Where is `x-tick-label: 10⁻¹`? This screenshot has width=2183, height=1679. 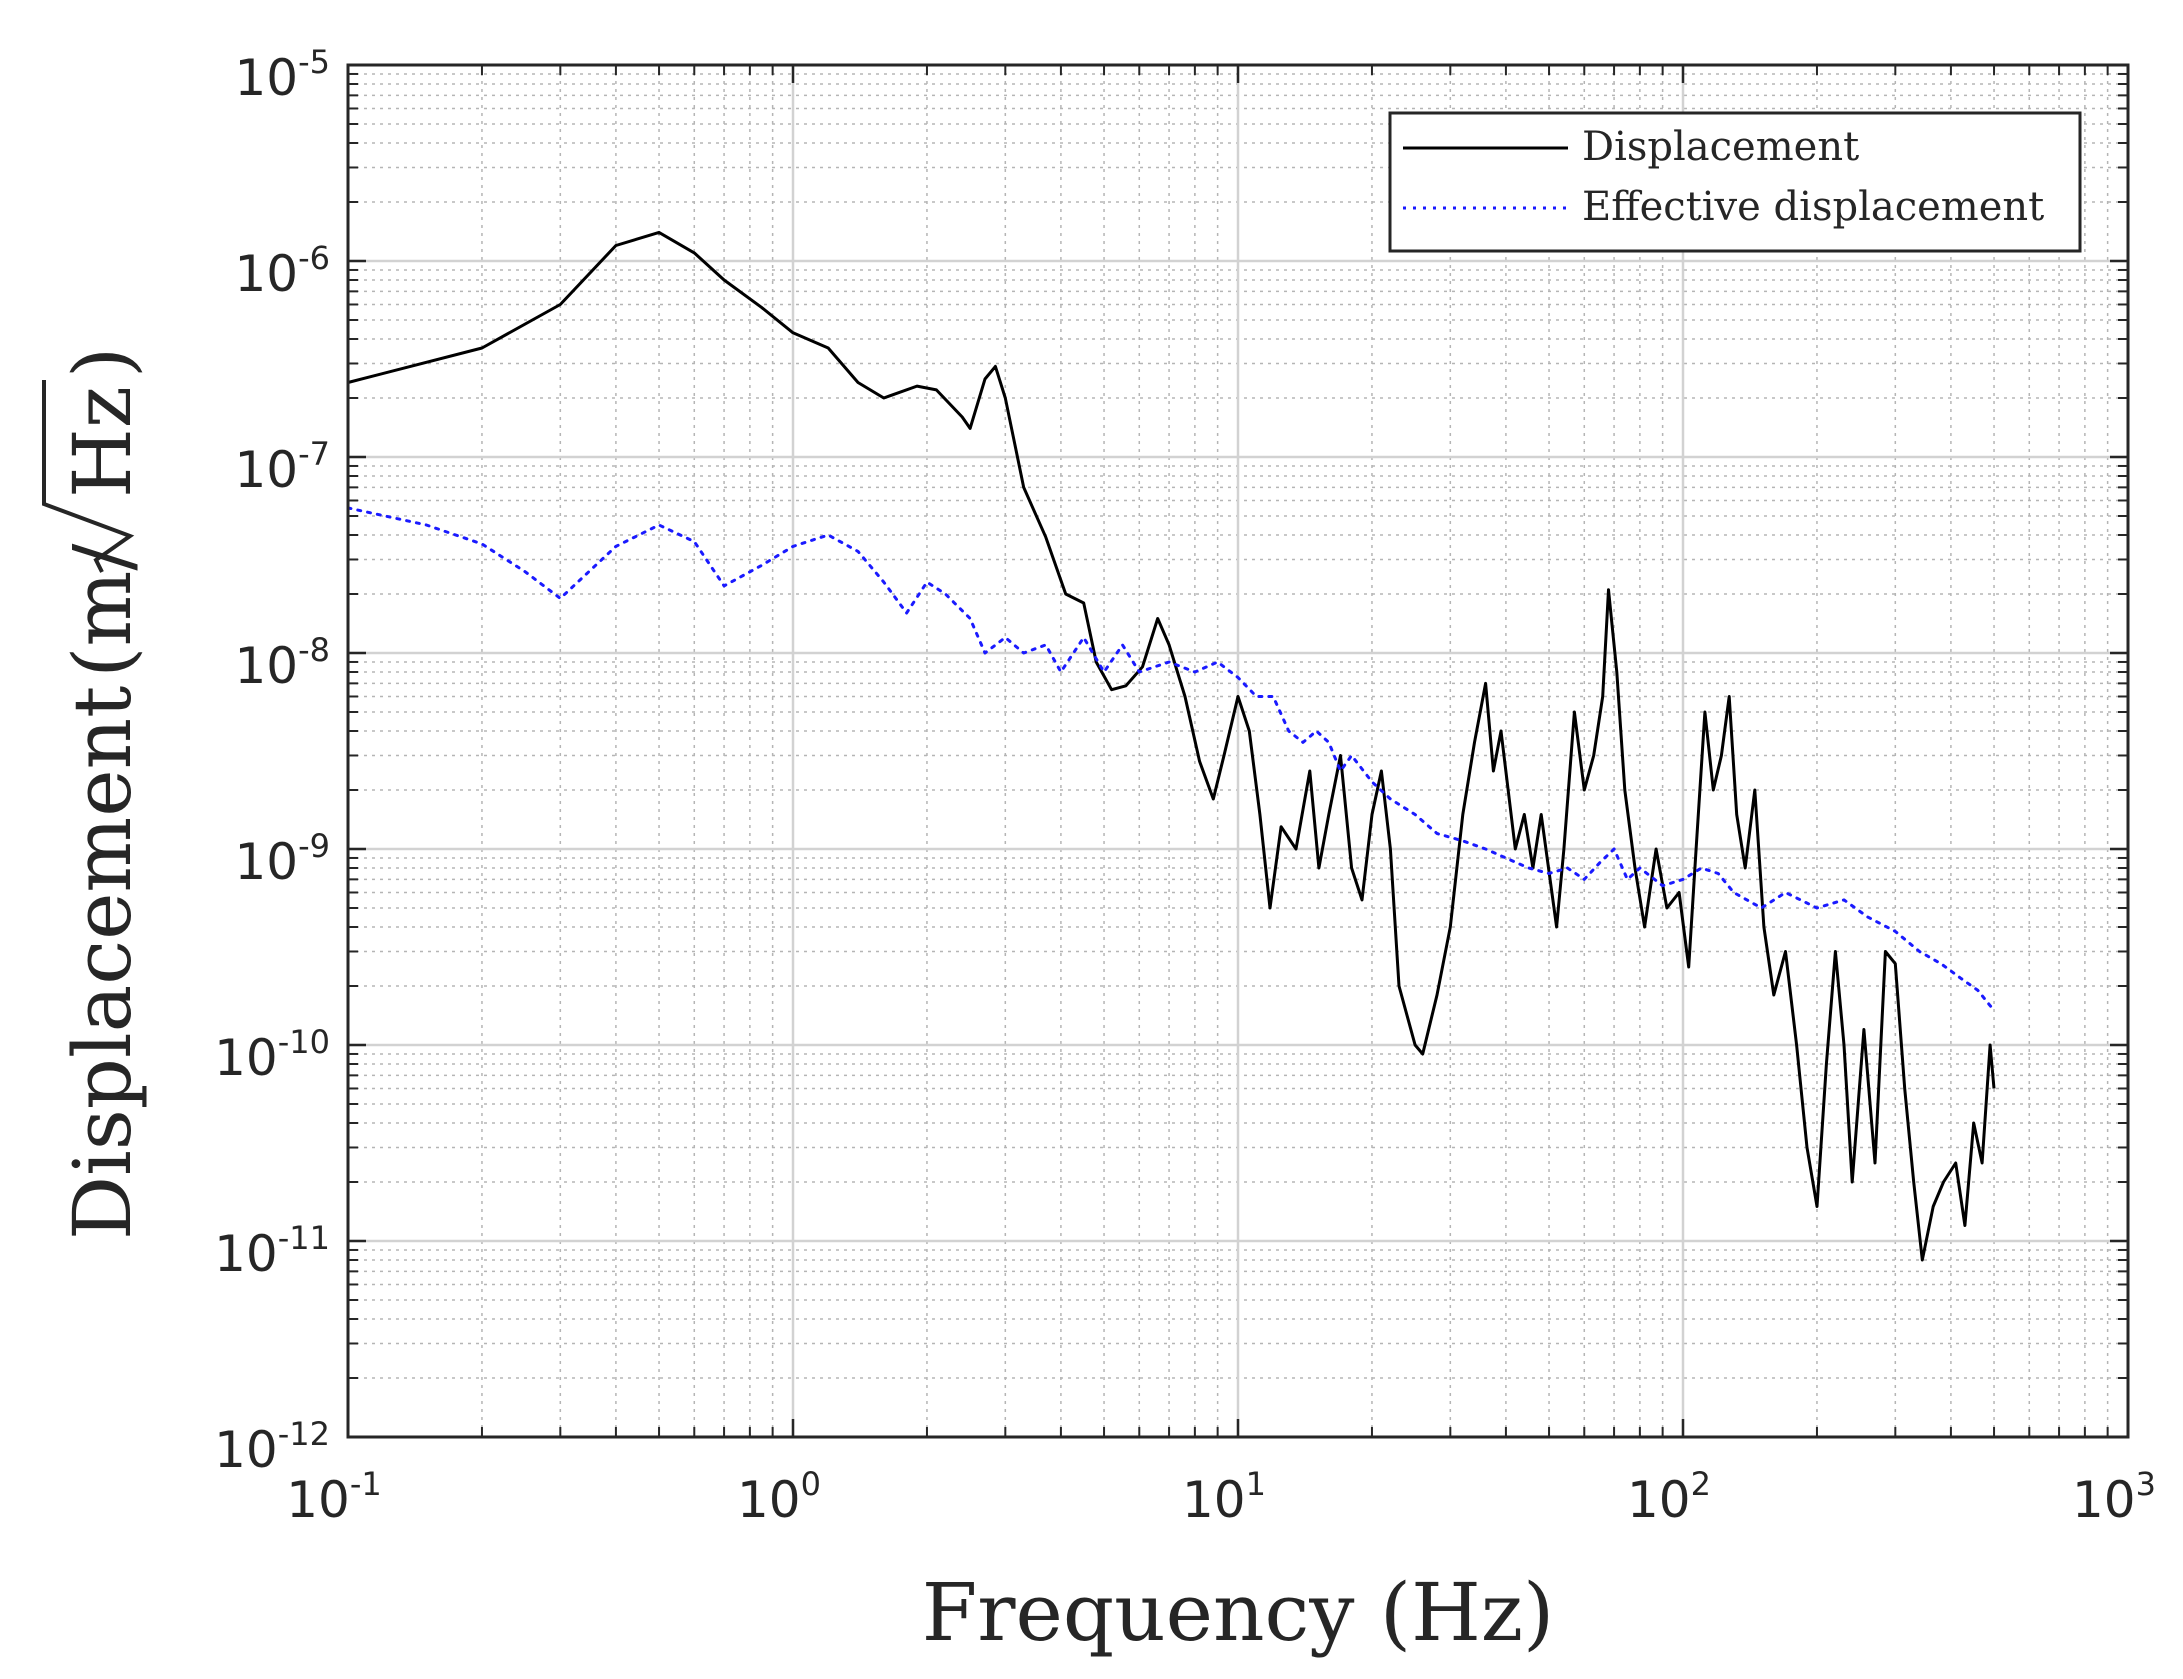
x-tick-label: 10⁻¹ is located at coordinates (334, 1497).